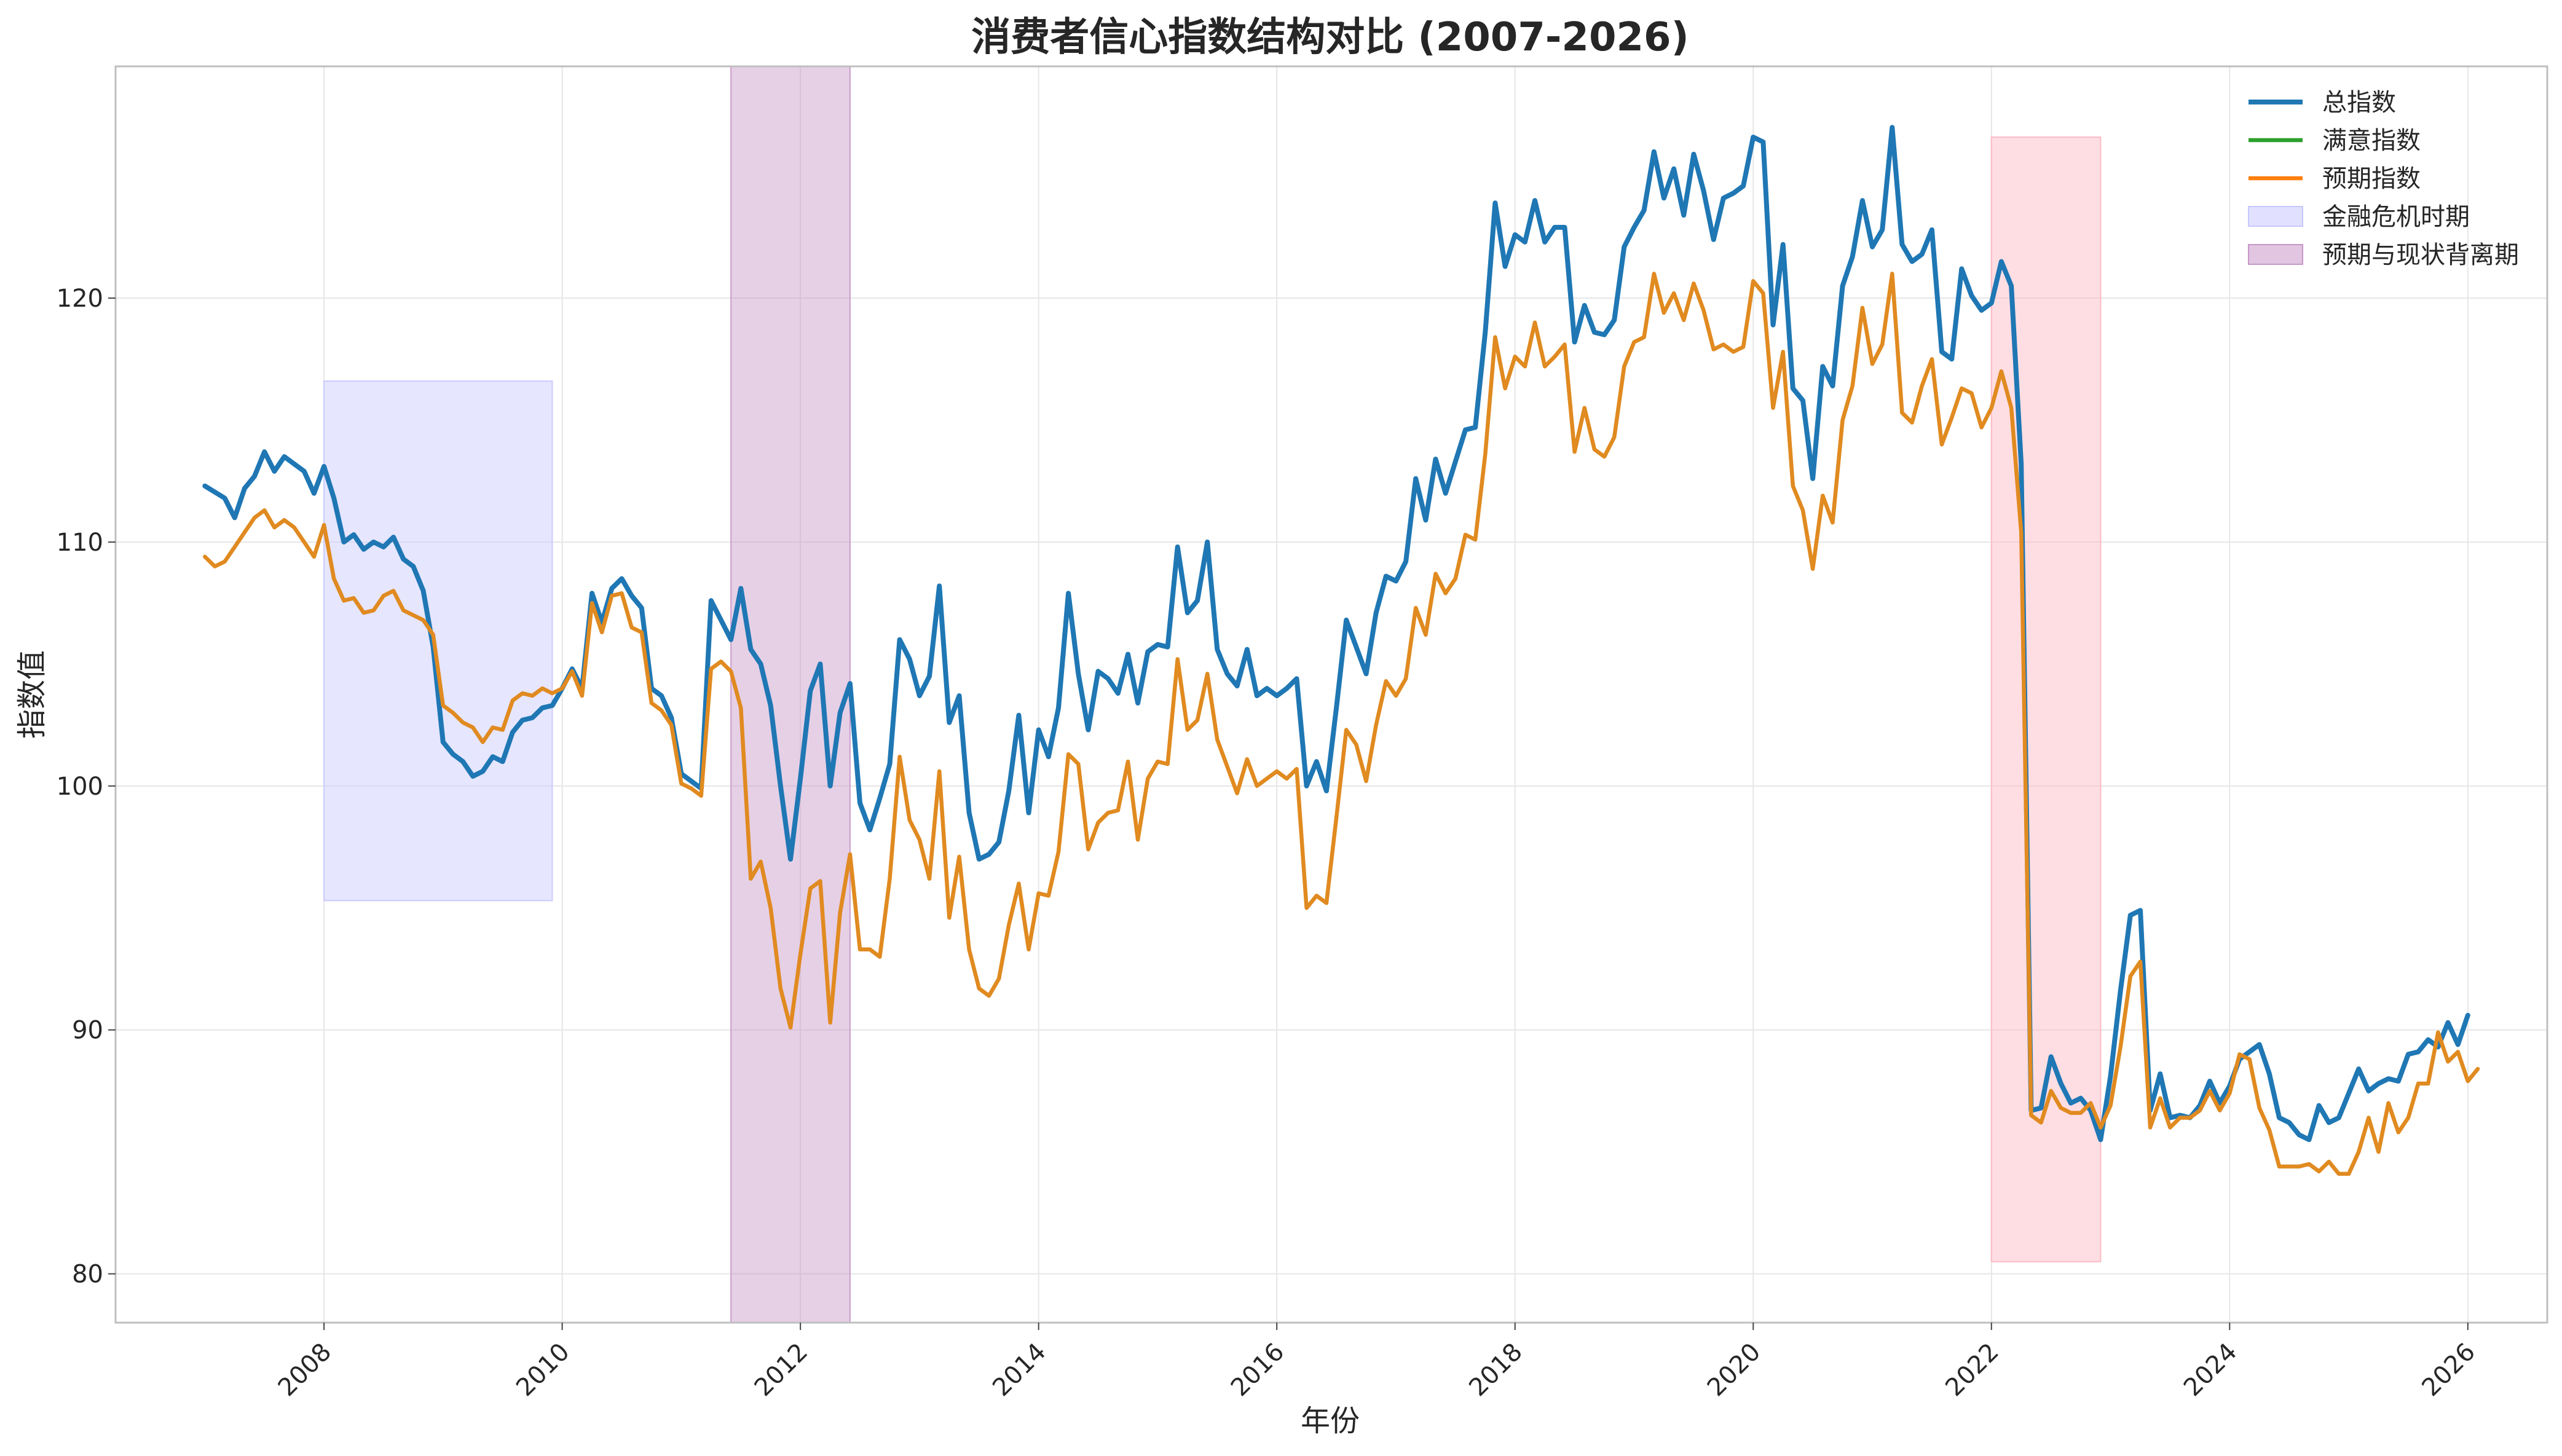 This screenshot has width=2562, height=1456. I want to click on y-tick-label: 90, so click(88, 1031).